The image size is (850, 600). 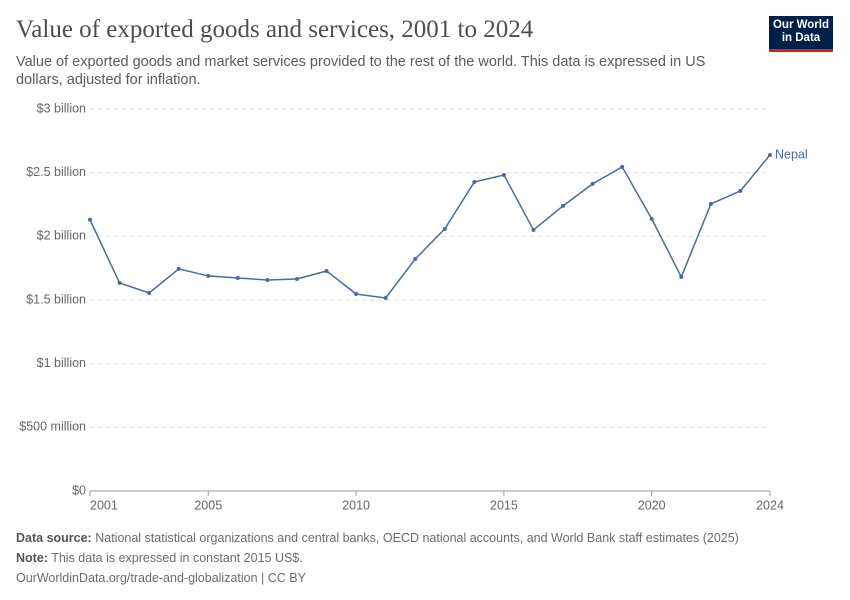 I want to click on x-tick-label: 2020, so click(x=652, y=505).